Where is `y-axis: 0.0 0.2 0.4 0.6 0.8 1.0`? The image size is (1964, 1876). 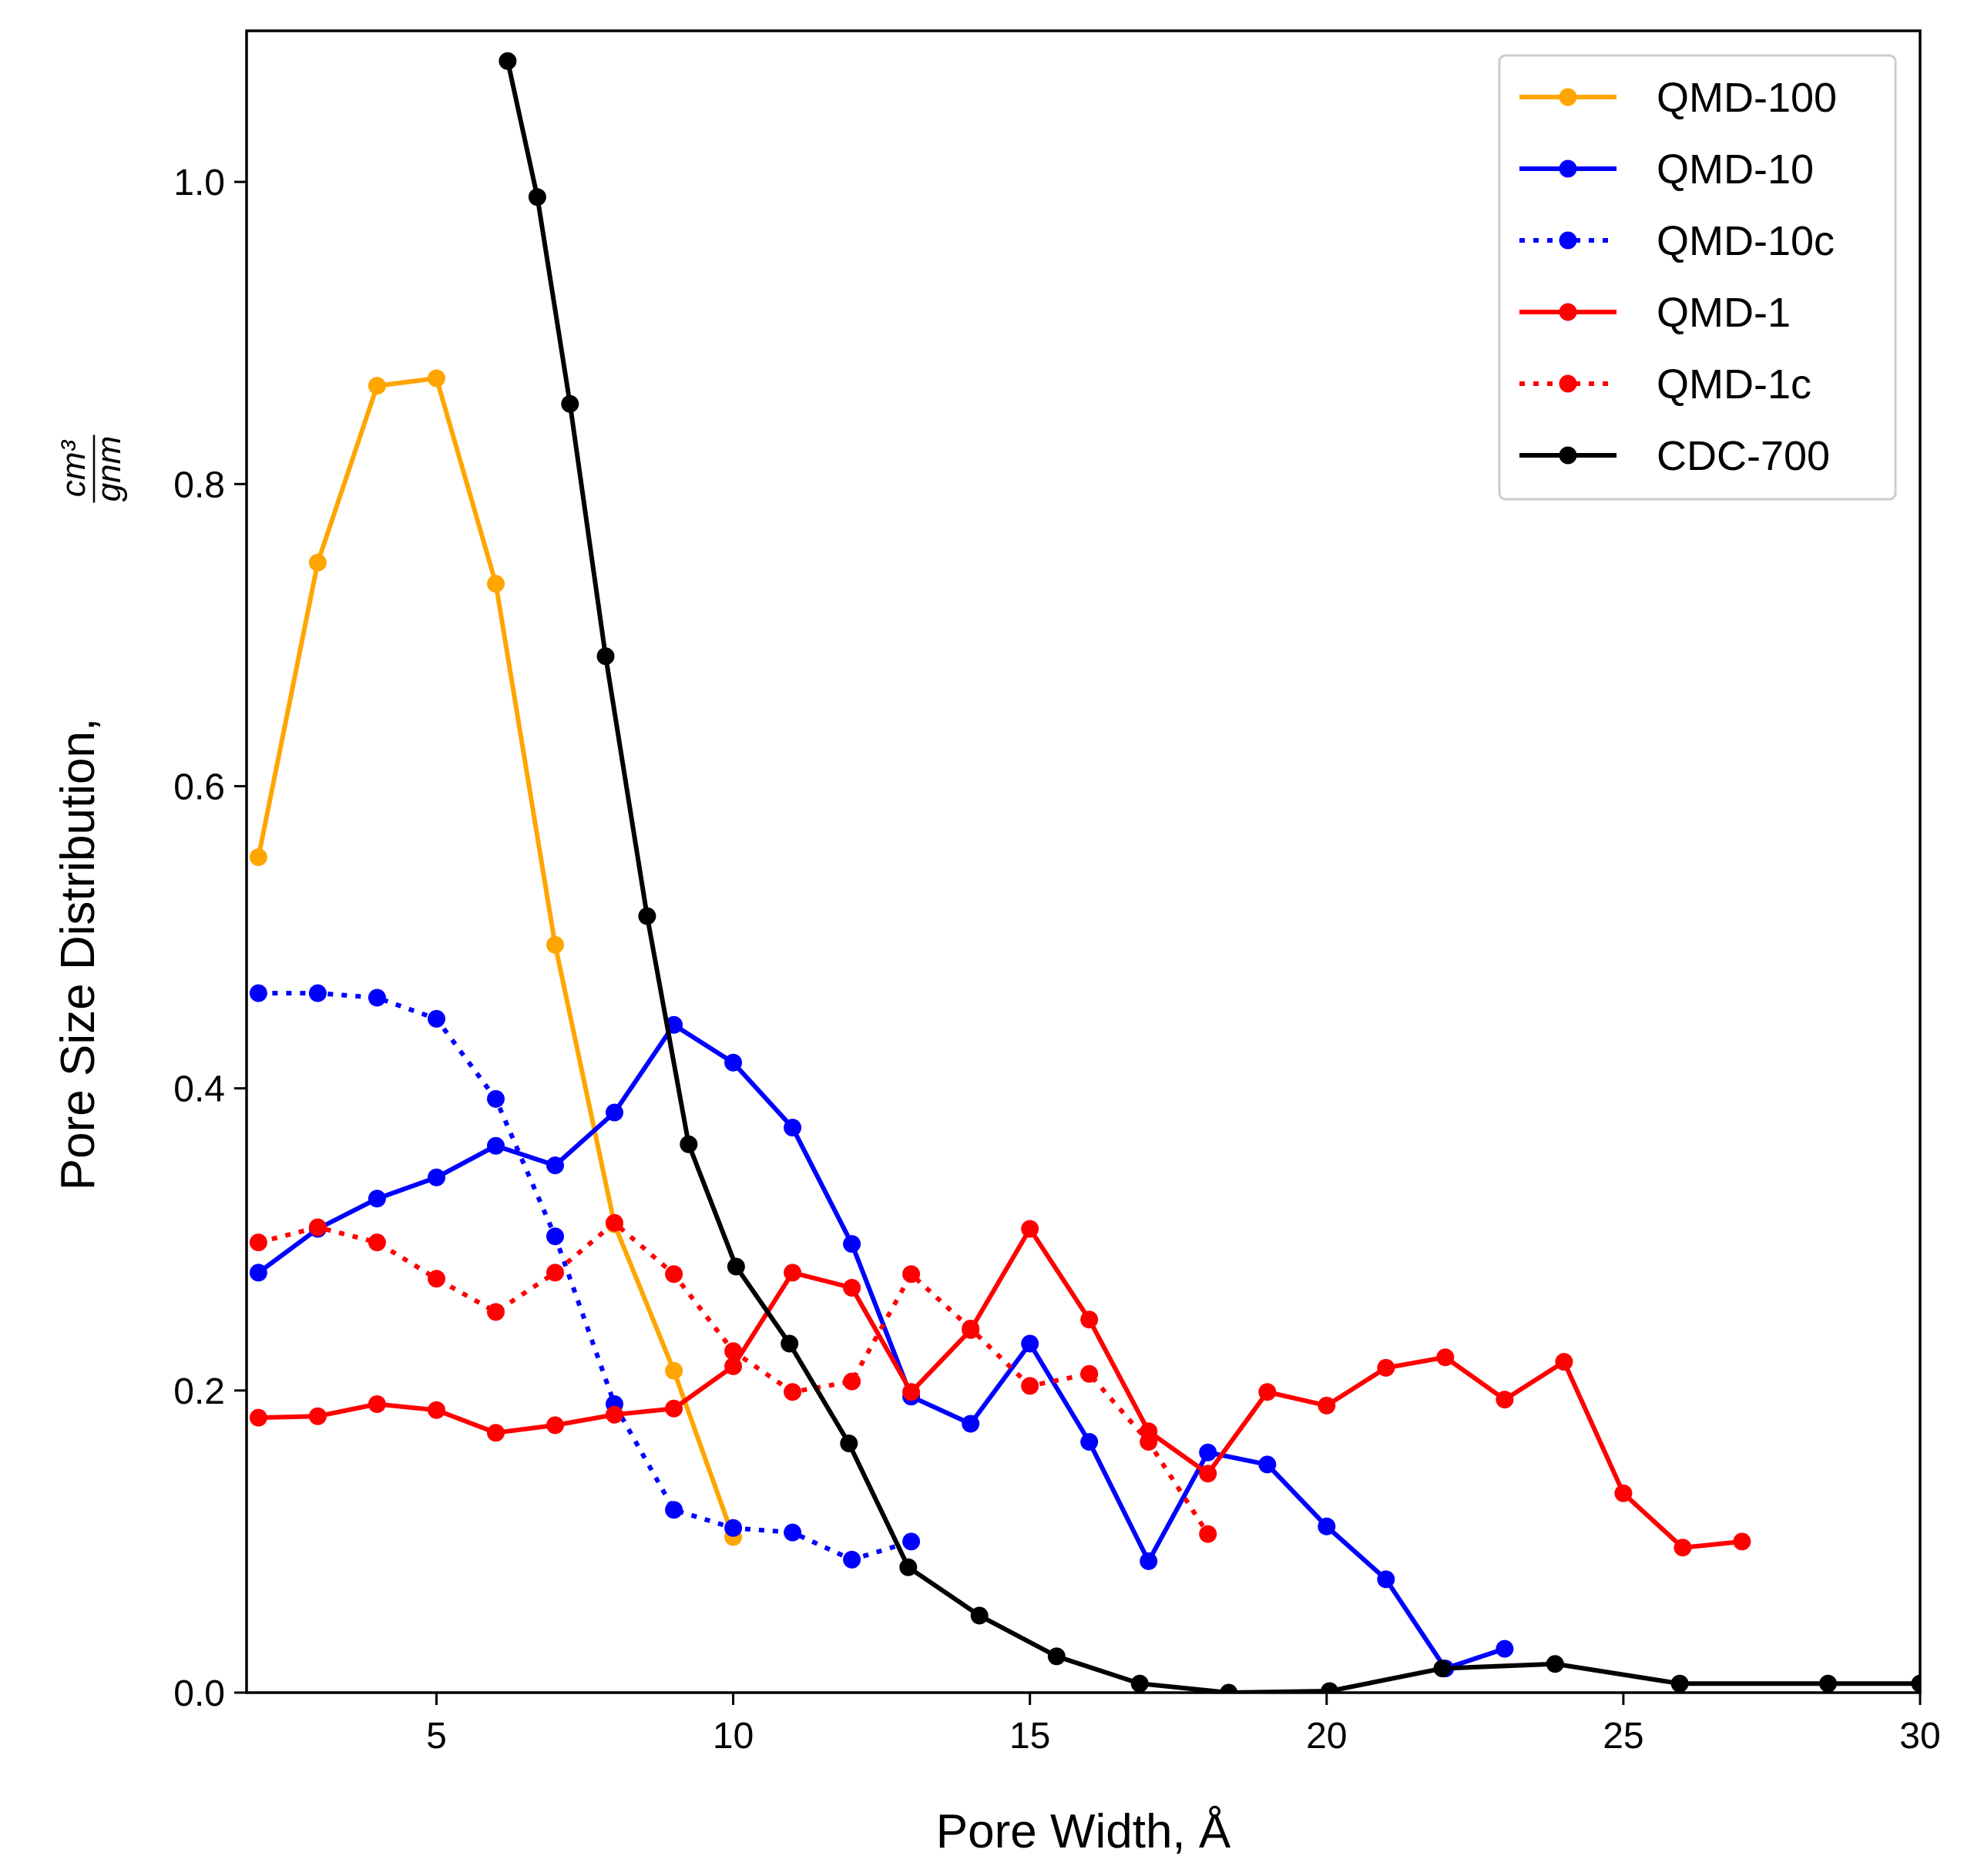 y-axis: 0.0 0.2 0.4 0.6 0.8 1.0 is located at coordinates (210, 938).